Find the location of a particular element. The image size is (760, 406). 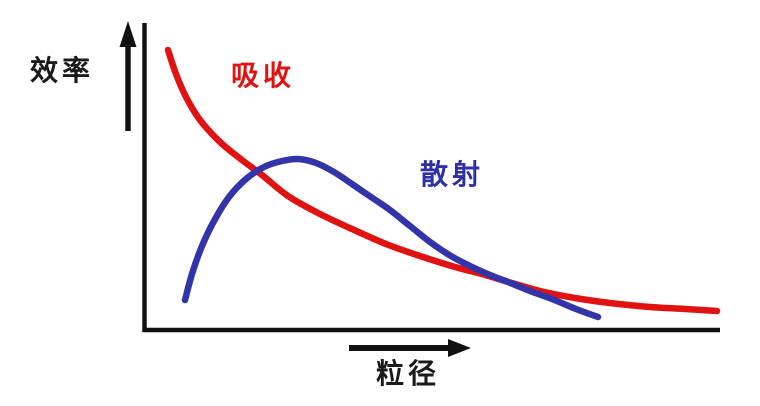

y-axis-arrow is located at coordinates (128, 76).